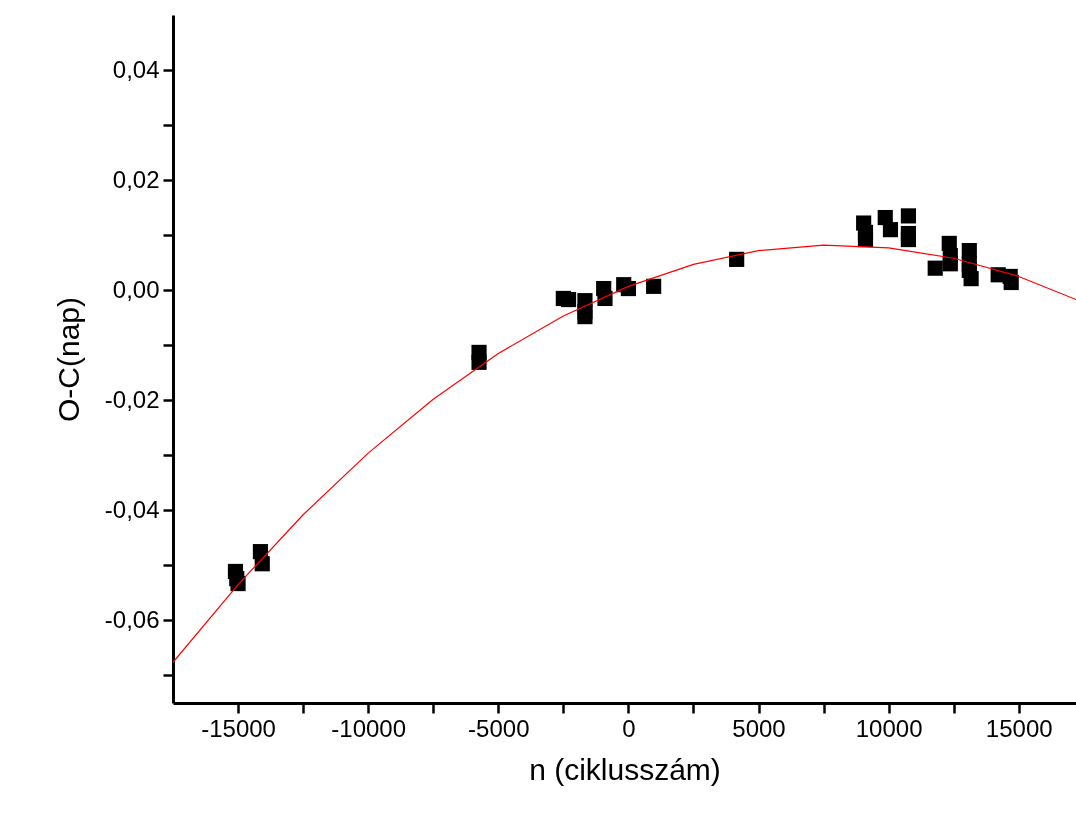 The width and height of the screenshot is (1076, 819). What do you see at coordinates (1019, 728) in the screenshot?
I see `x-tick-label: 15000` at bounding box center [1019, 728].